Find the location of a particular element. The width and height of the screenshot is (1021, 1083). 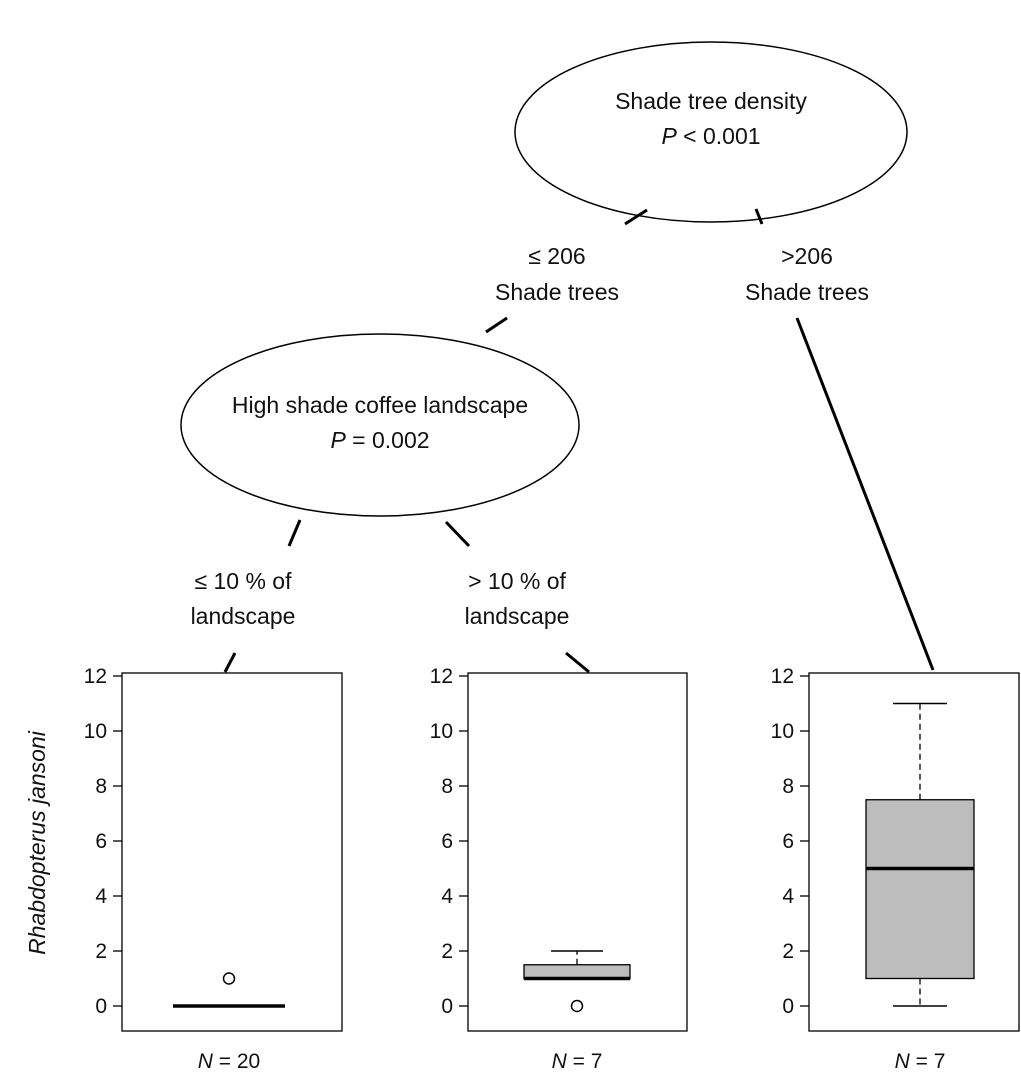

boxplot-panel-3: 0 2 4 6 8 10 12 N = 7 is located at coordinates (895, 869).